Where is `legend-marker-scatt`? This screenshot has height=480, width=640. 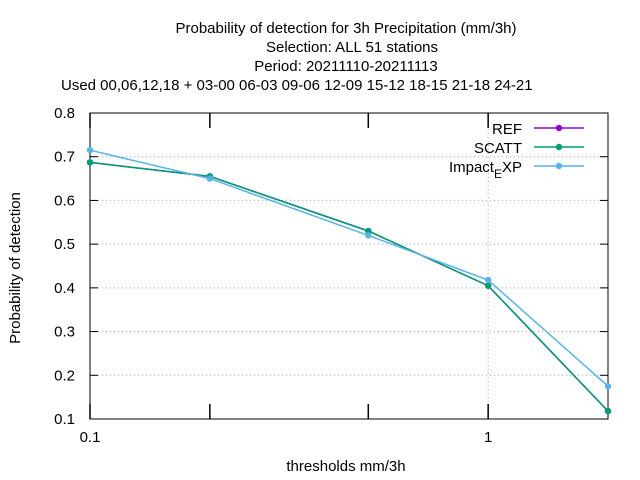
legend-marker-scatt is located at coordinates (559, 147).